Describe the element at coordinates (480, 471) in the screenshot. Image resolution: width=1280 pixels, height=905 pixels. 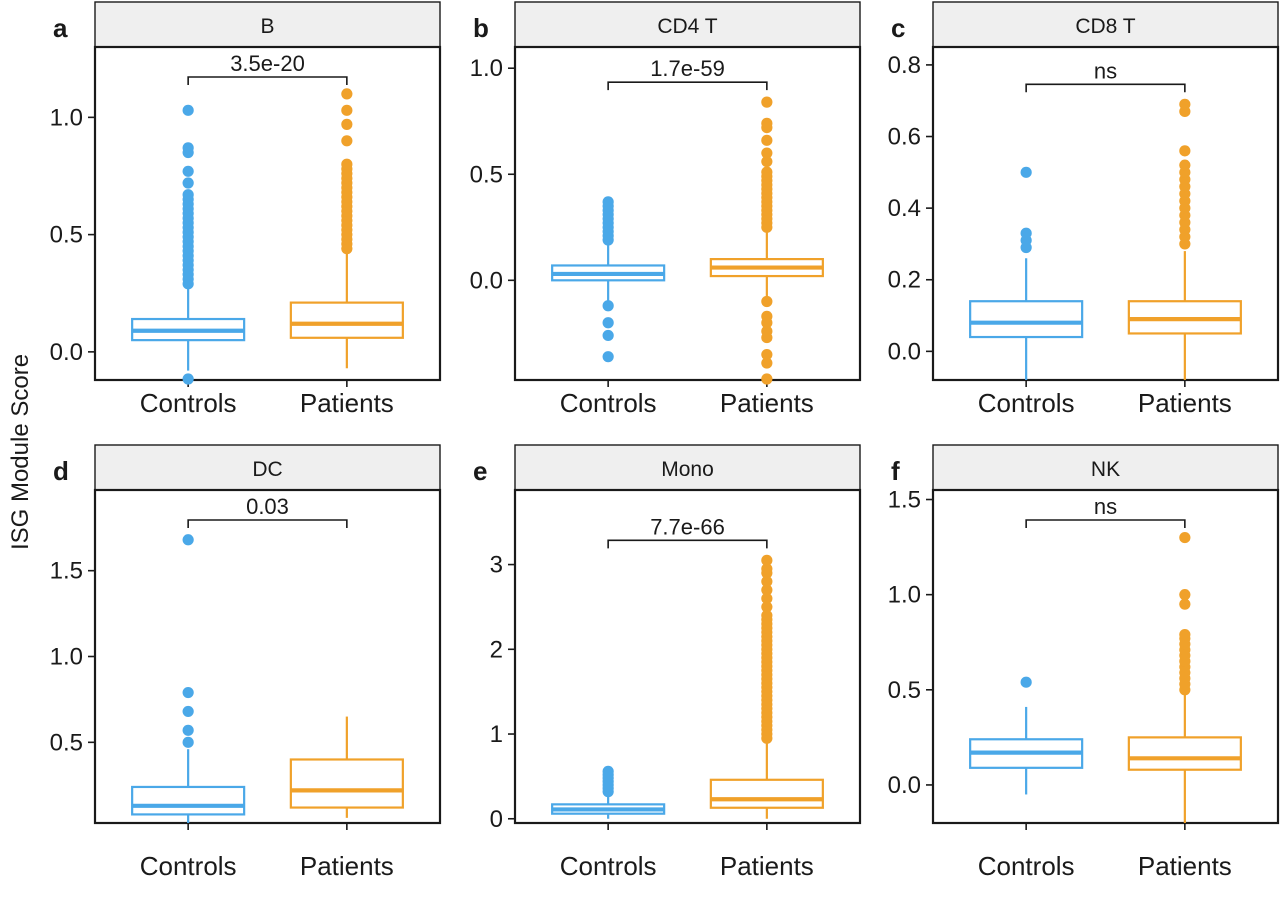
I see `panel-letter: e` at that location.